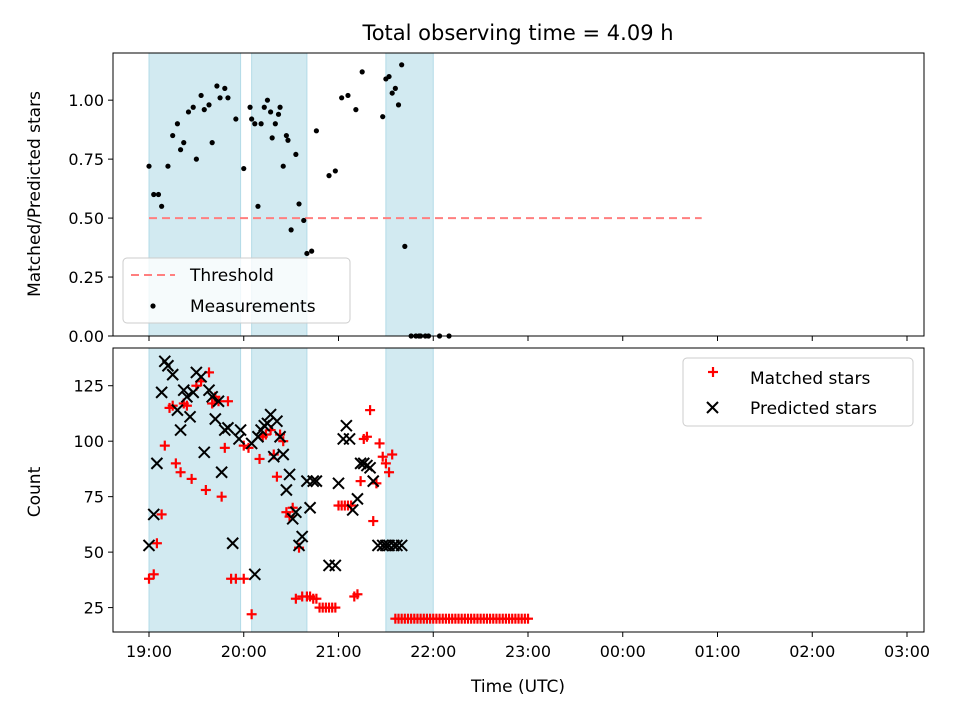  Describe the element at coordinates (88, 386) in the screenshot. I see `y-tick-label: 125` at that location.